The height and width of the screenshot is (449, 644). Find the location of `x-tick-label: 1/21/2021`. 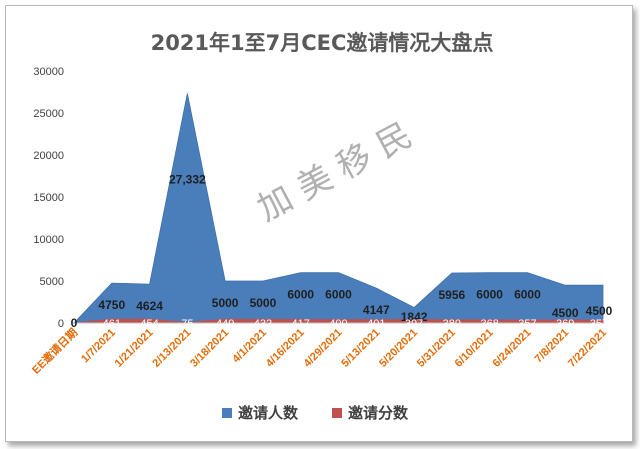

x-tick-label: 1/21/2021 is located at coordinates (134, 348).